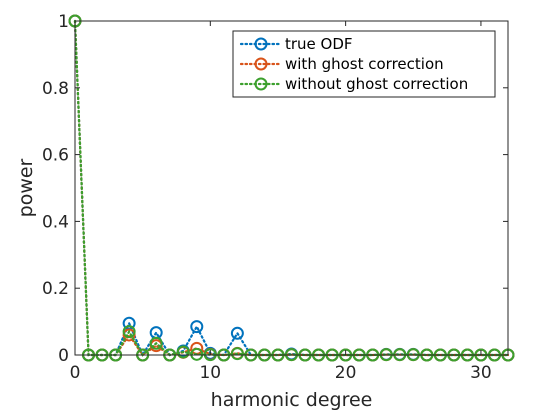  Describe the element at coordinates (75, 373) in the screenshot. I see `x-tick-label: 0` at that location.